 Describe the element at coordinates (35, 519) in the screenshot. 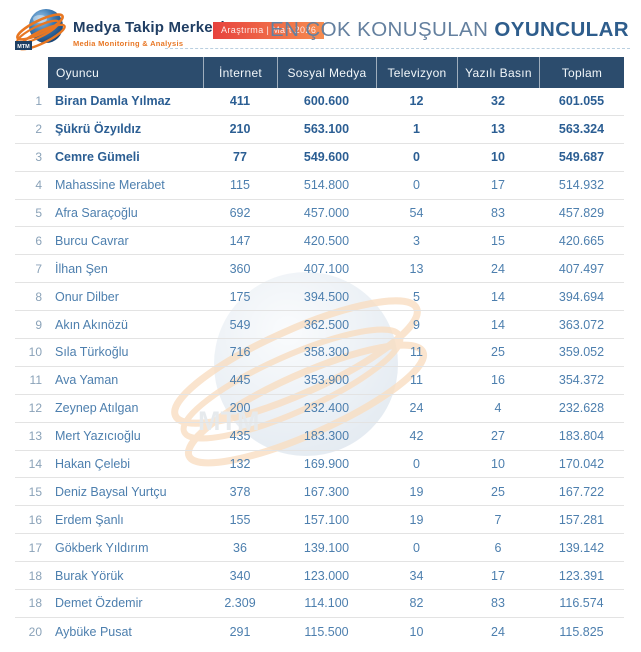

I see `rank-cell: 16` at that location.